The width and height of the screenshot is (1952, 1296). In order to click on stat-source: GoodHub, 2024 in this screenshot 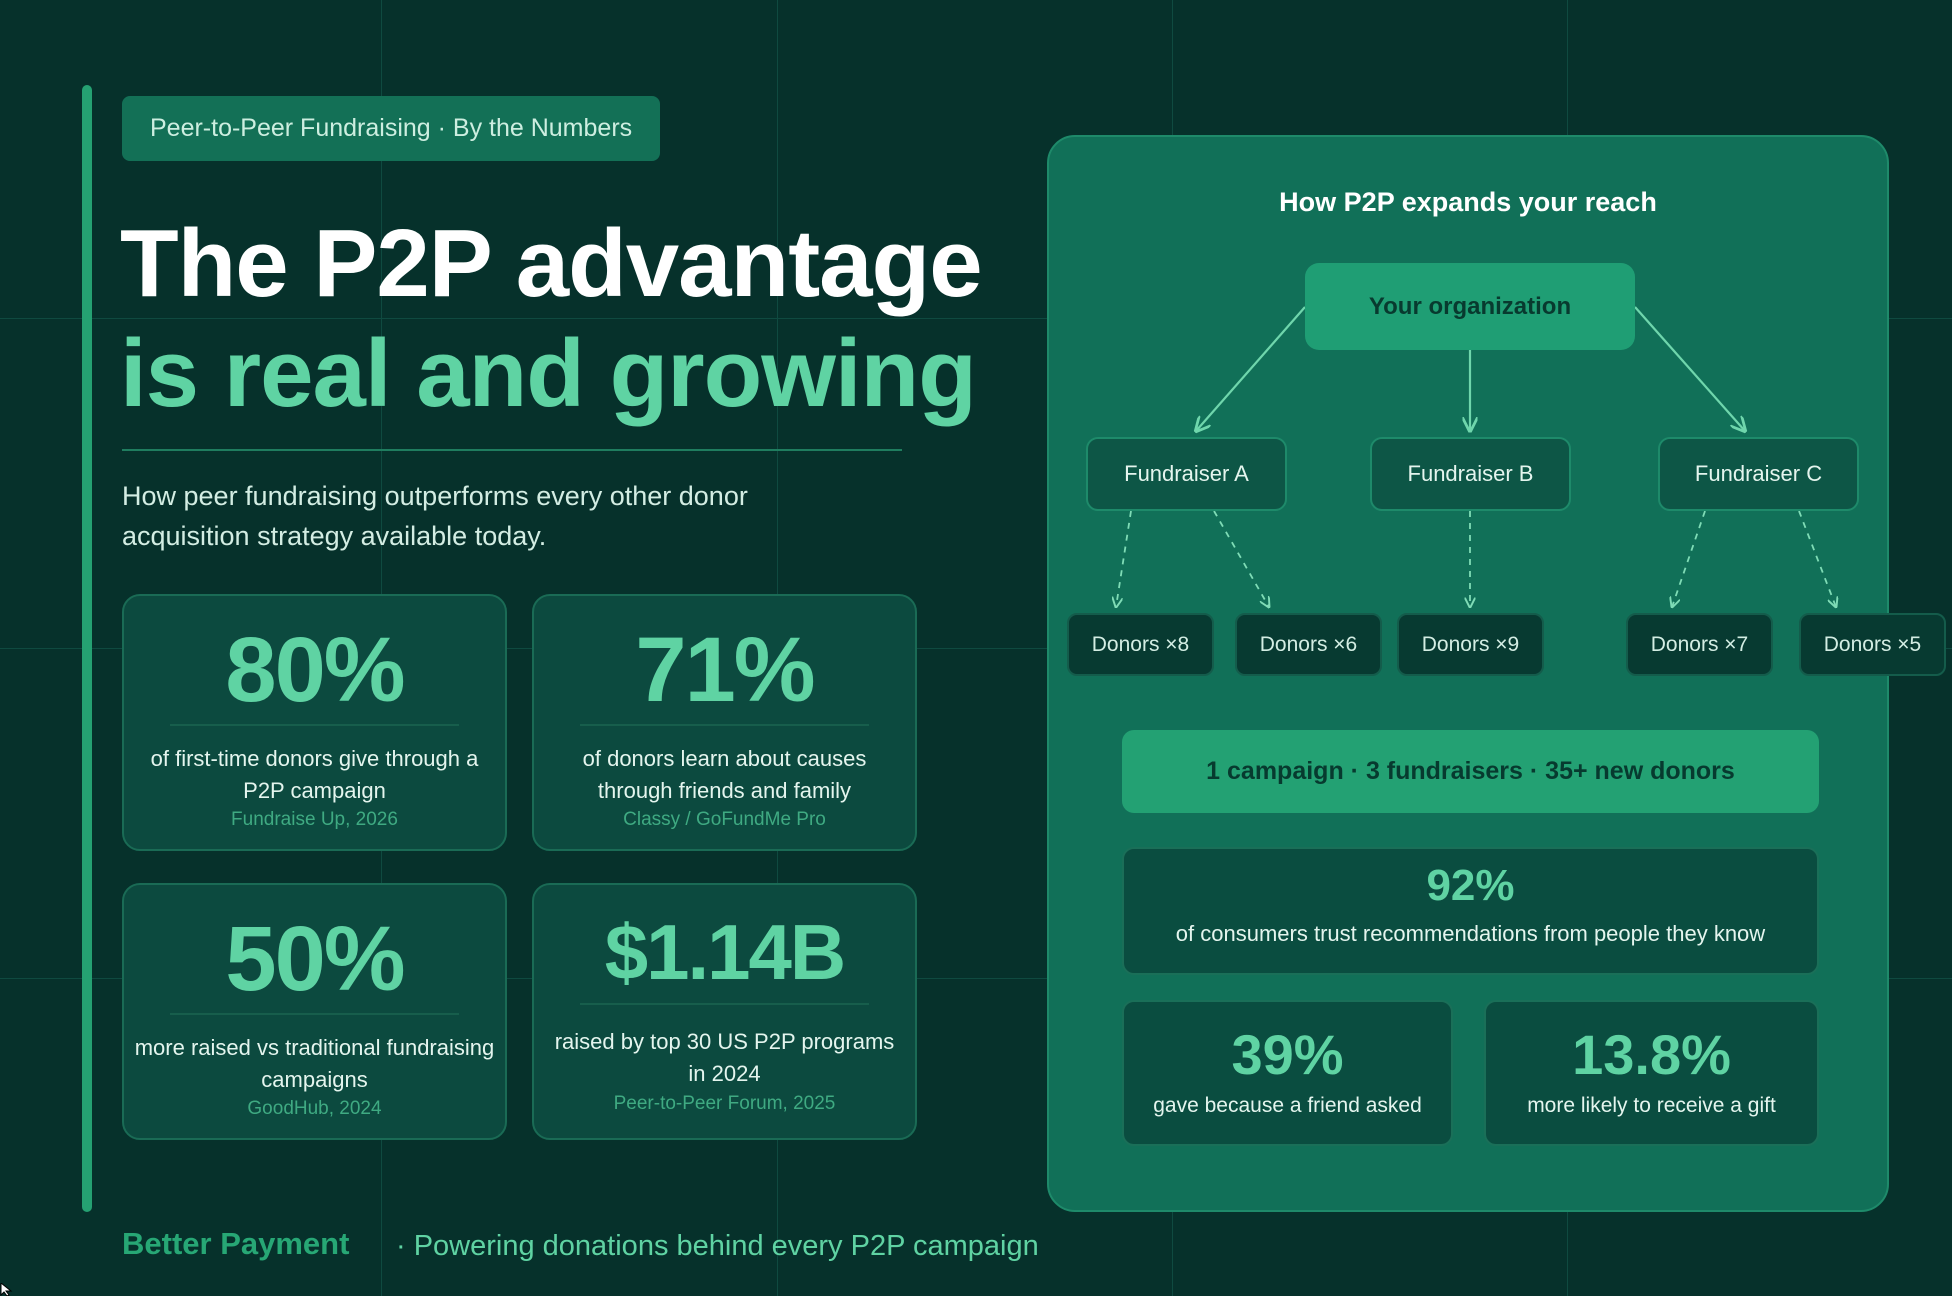, I will do `click(314, 1108)`.